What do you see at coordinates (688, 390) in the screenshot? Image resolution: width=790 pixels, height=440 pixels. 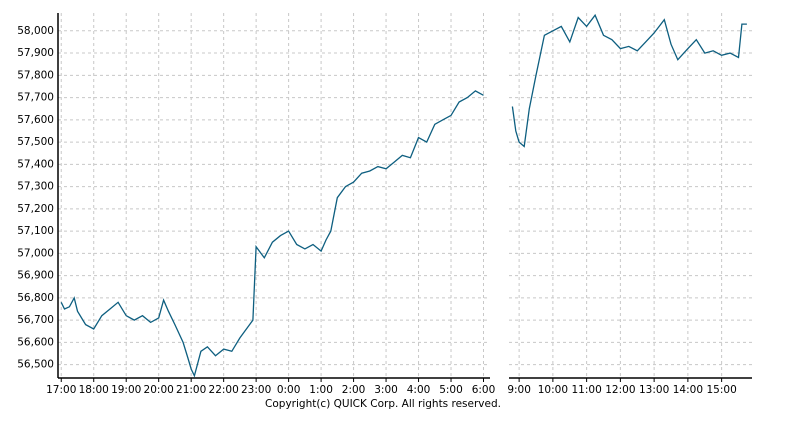 I see `x-tick-label: 14:00` at bounding box center [688, 390].